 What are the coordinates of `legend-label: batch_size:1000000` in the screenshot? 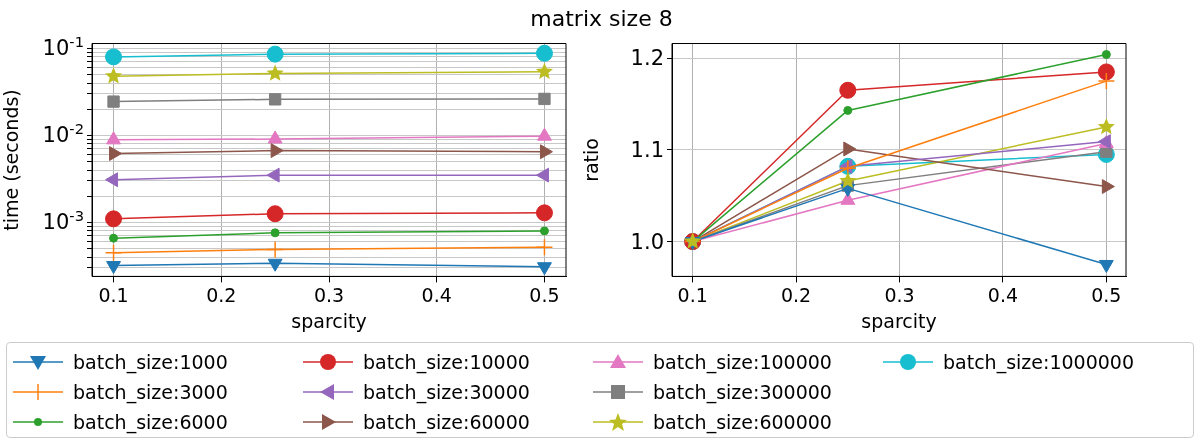 It's located at (1039, 362).